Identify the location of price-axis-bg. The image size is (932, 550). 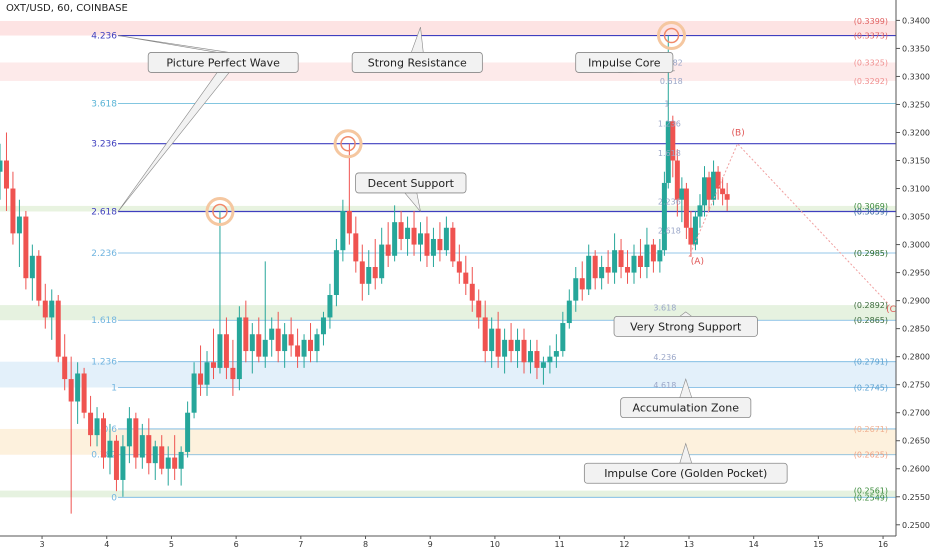
(914, 275).